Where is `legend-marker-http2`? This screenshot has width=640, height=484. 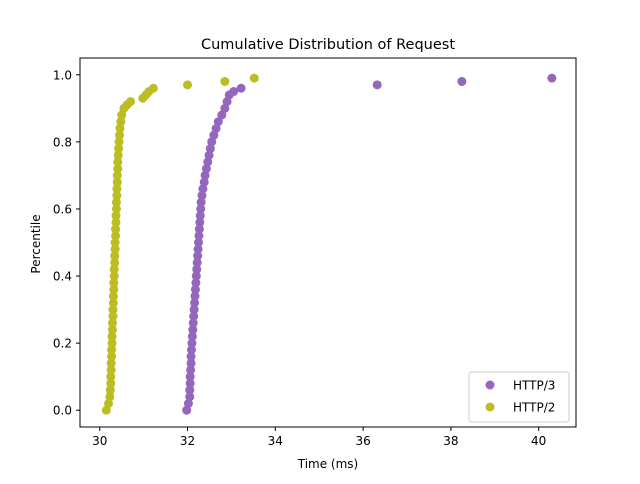
legend-marker-http2 is located at coordinates (490, 407).